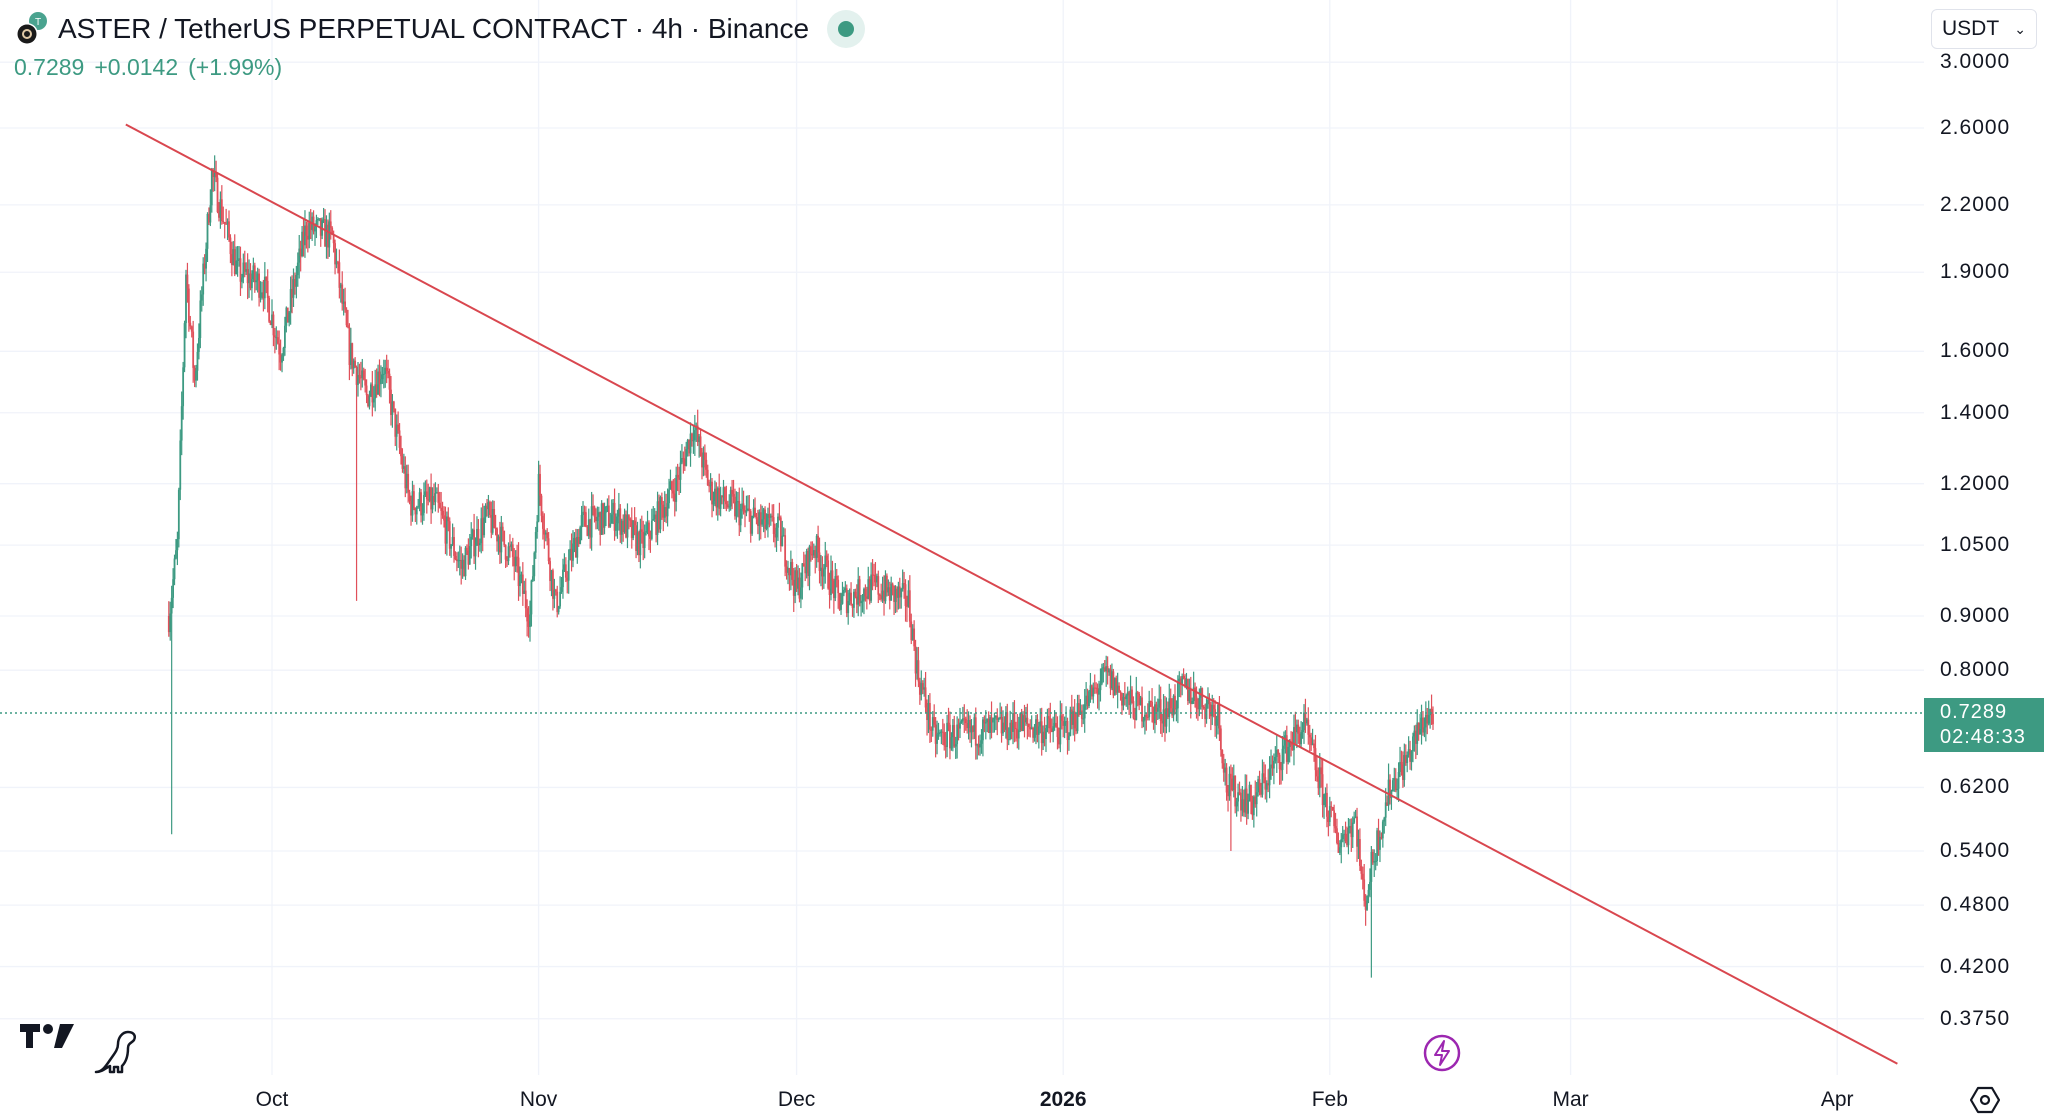 The width and height of the screenshot is (2048, 1118). I want to click on market-status-indicator, so click(846, 29).